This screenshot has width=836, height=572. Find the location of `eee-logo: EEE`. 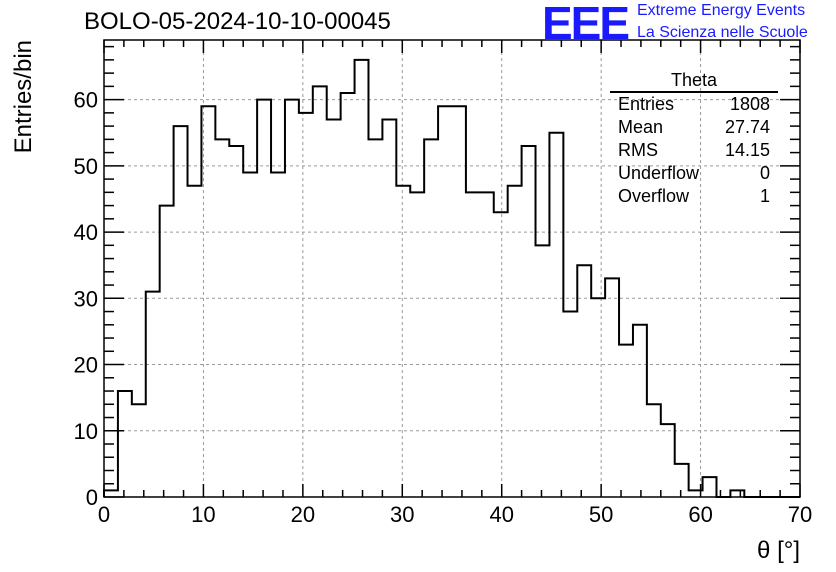

eee-logo: EEE is located at coordinates (586, 24).